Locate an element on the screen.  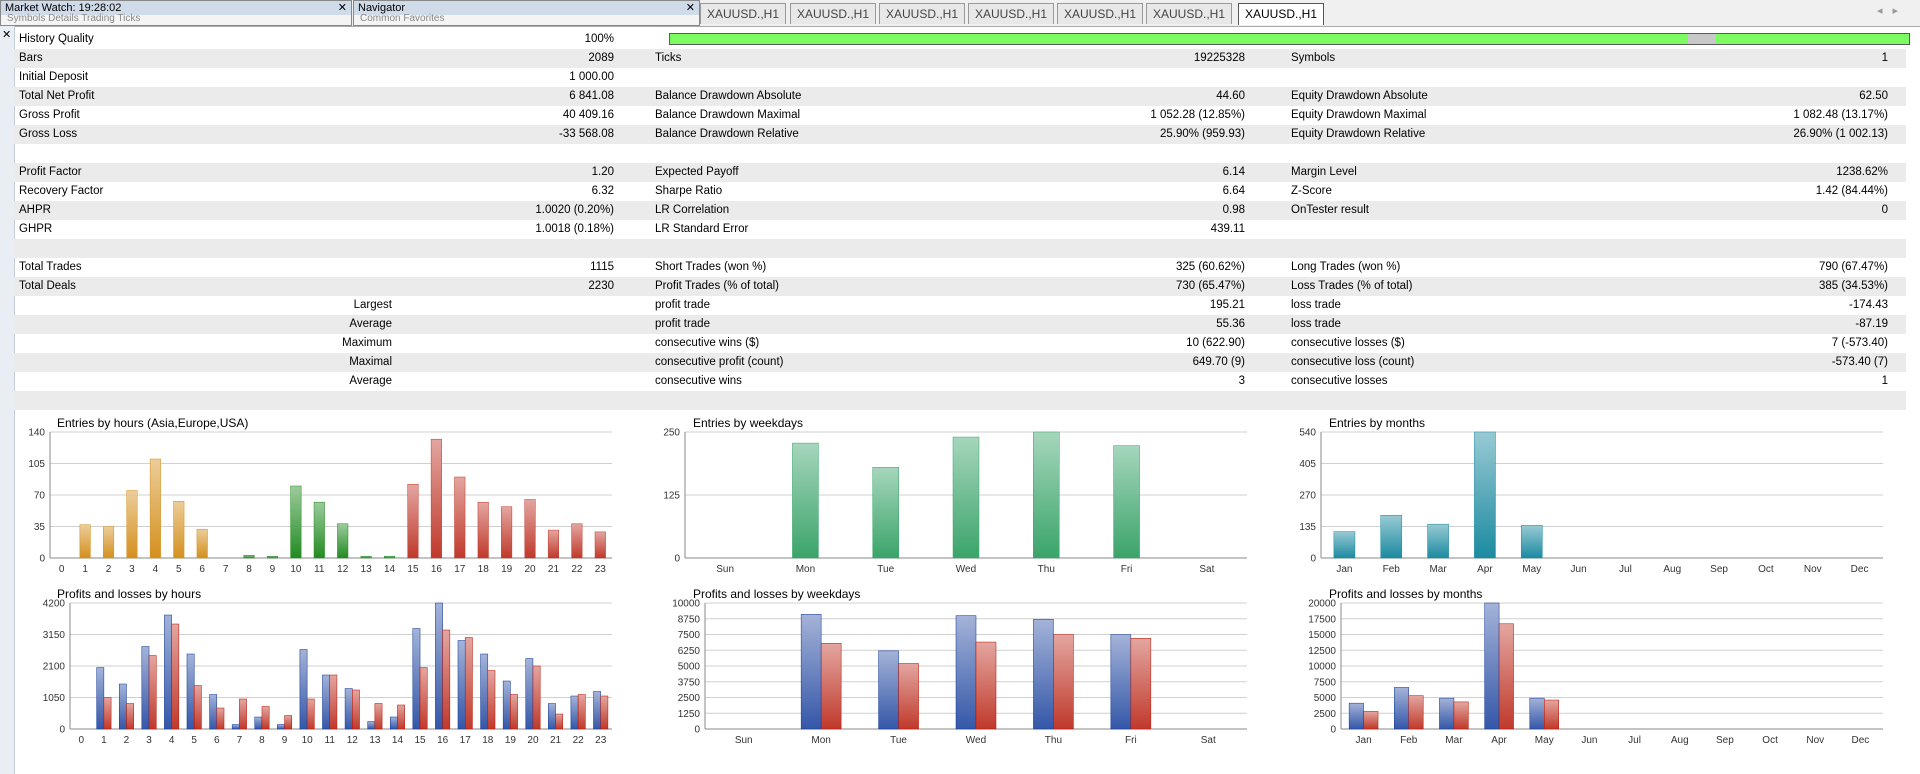
table-row: Initial Deposit 1 000.00 is located at coordinates (960, 77).